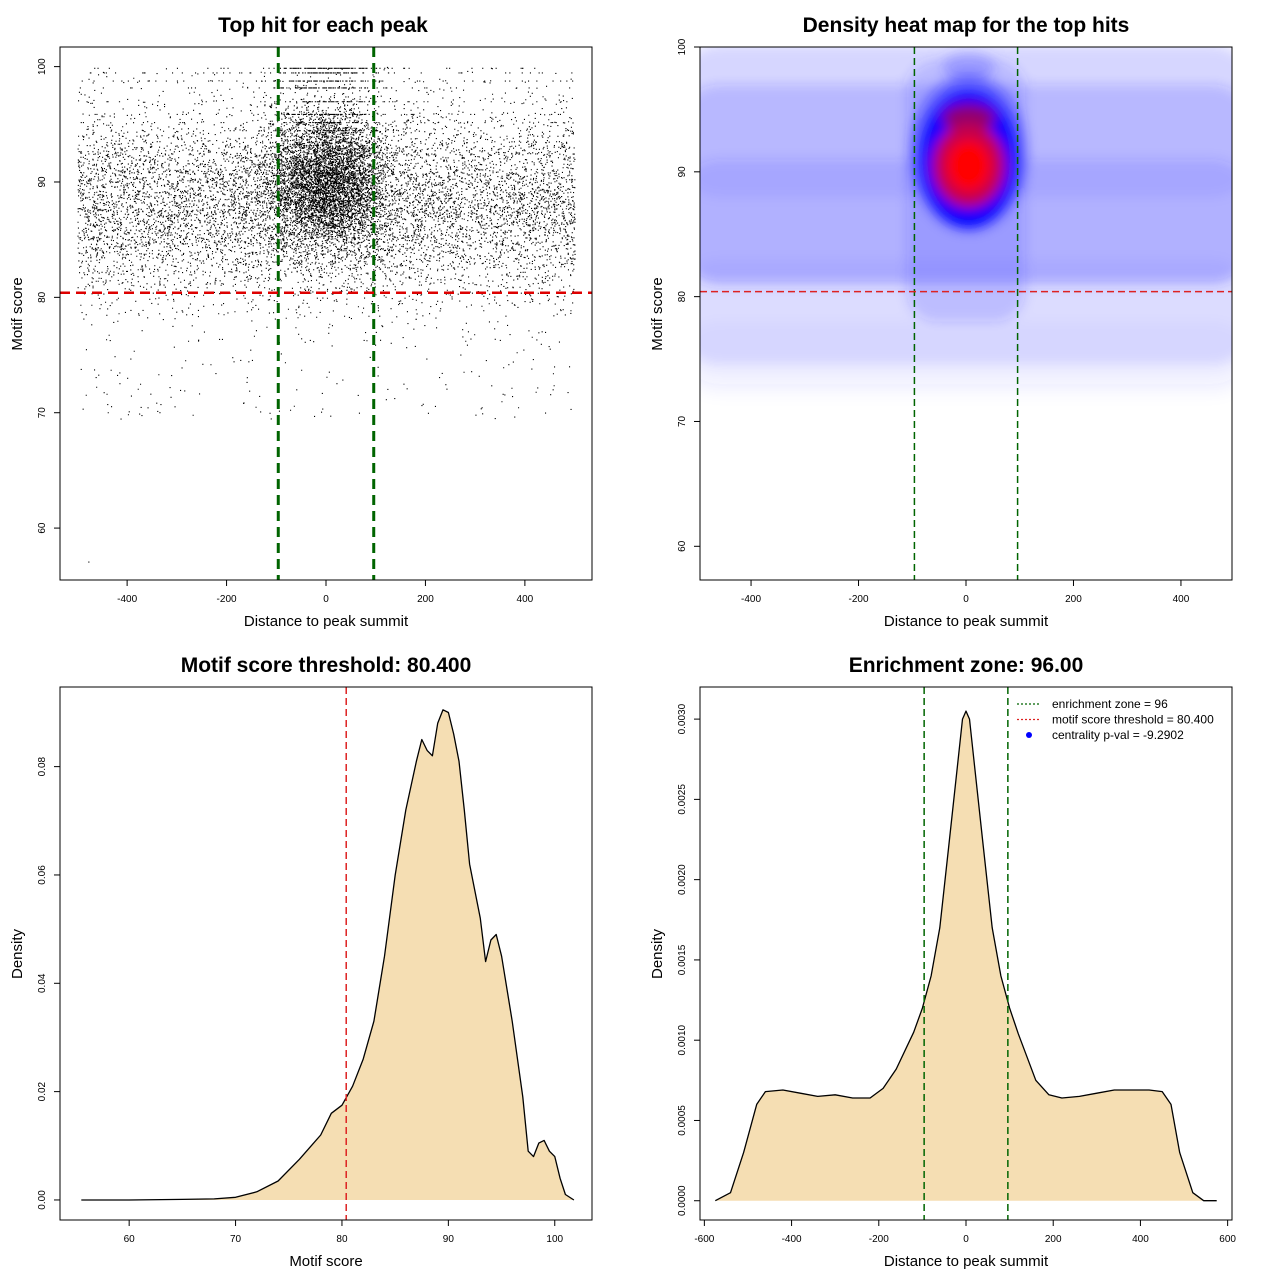  I want to click on heatmap-y-tick-label: 60, so click(682, 546).